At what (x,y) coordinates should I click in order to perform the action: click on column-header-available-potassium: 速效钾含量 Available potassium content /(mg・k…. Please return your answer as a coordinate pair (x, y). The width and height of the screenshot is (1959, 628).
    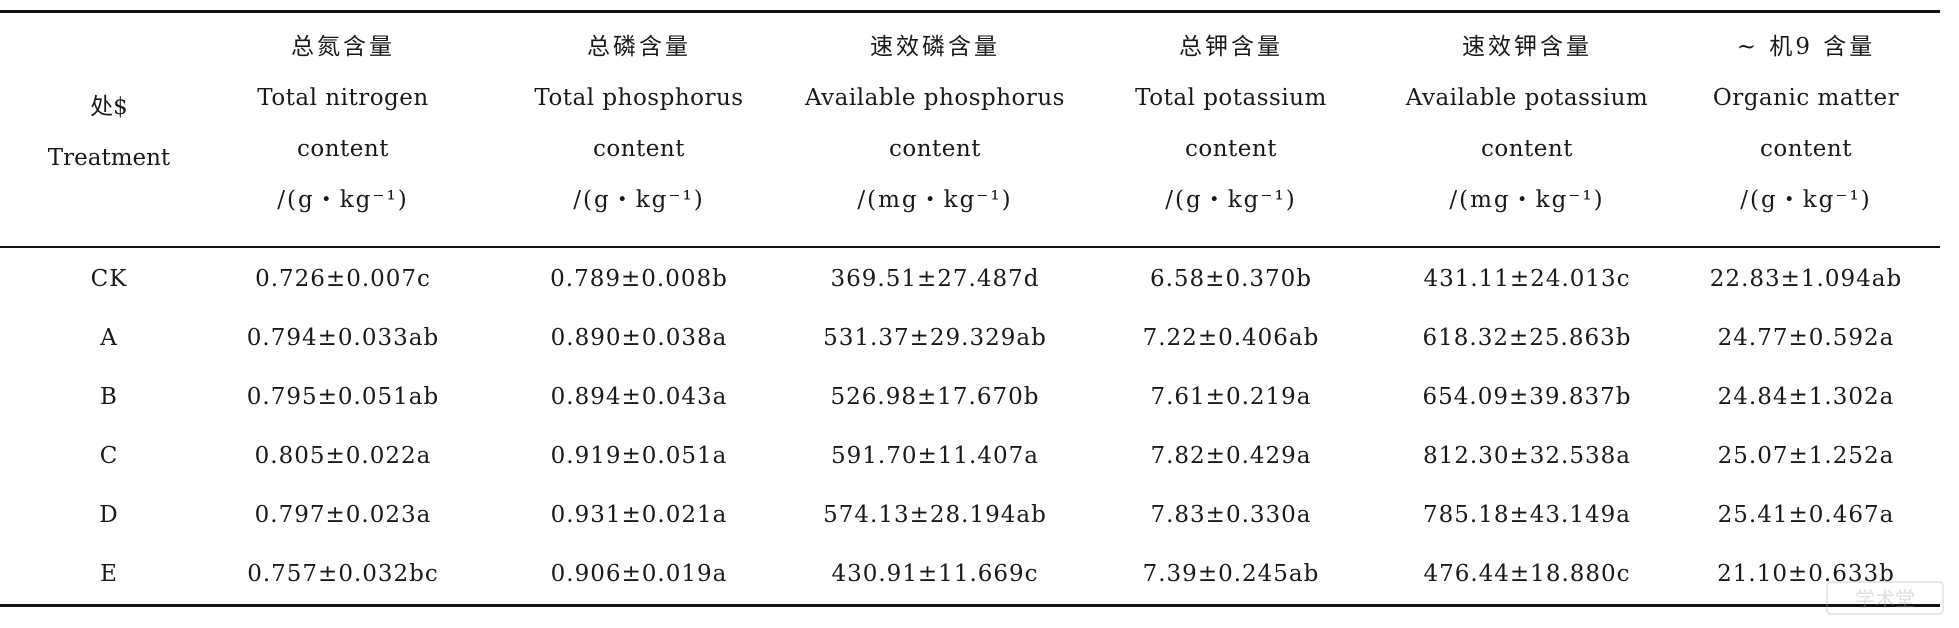
    Looking at the image, I should click on (1527, 124).